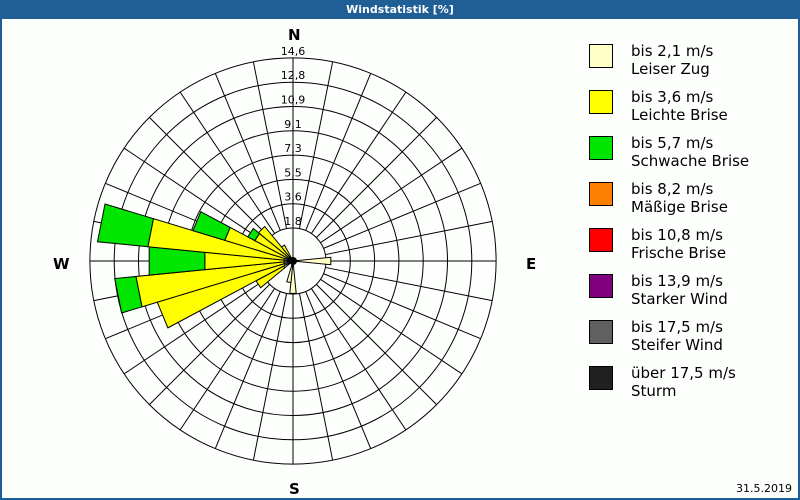  I want to click on legend-label: Schwache Brise, so click(690, 161).